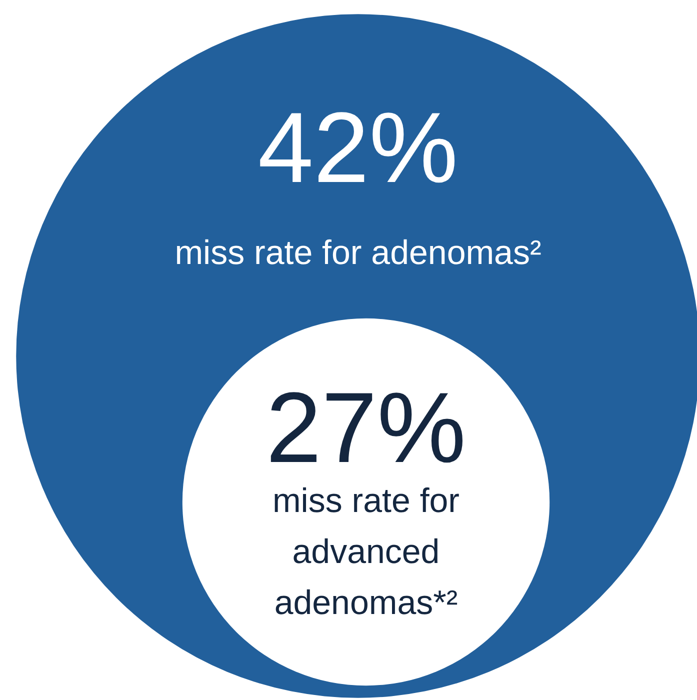 This screenshot has height=700, width=697. I want to click on category-label: miss rate for adenomas², so click(358, 253).